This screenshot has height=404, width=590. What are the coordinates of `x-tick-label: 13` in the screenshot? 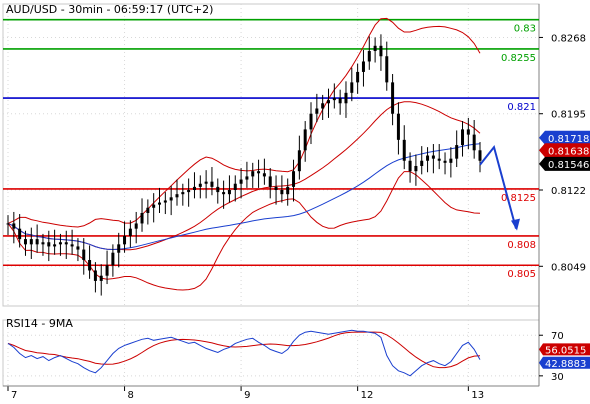 It's located at (477, 395).